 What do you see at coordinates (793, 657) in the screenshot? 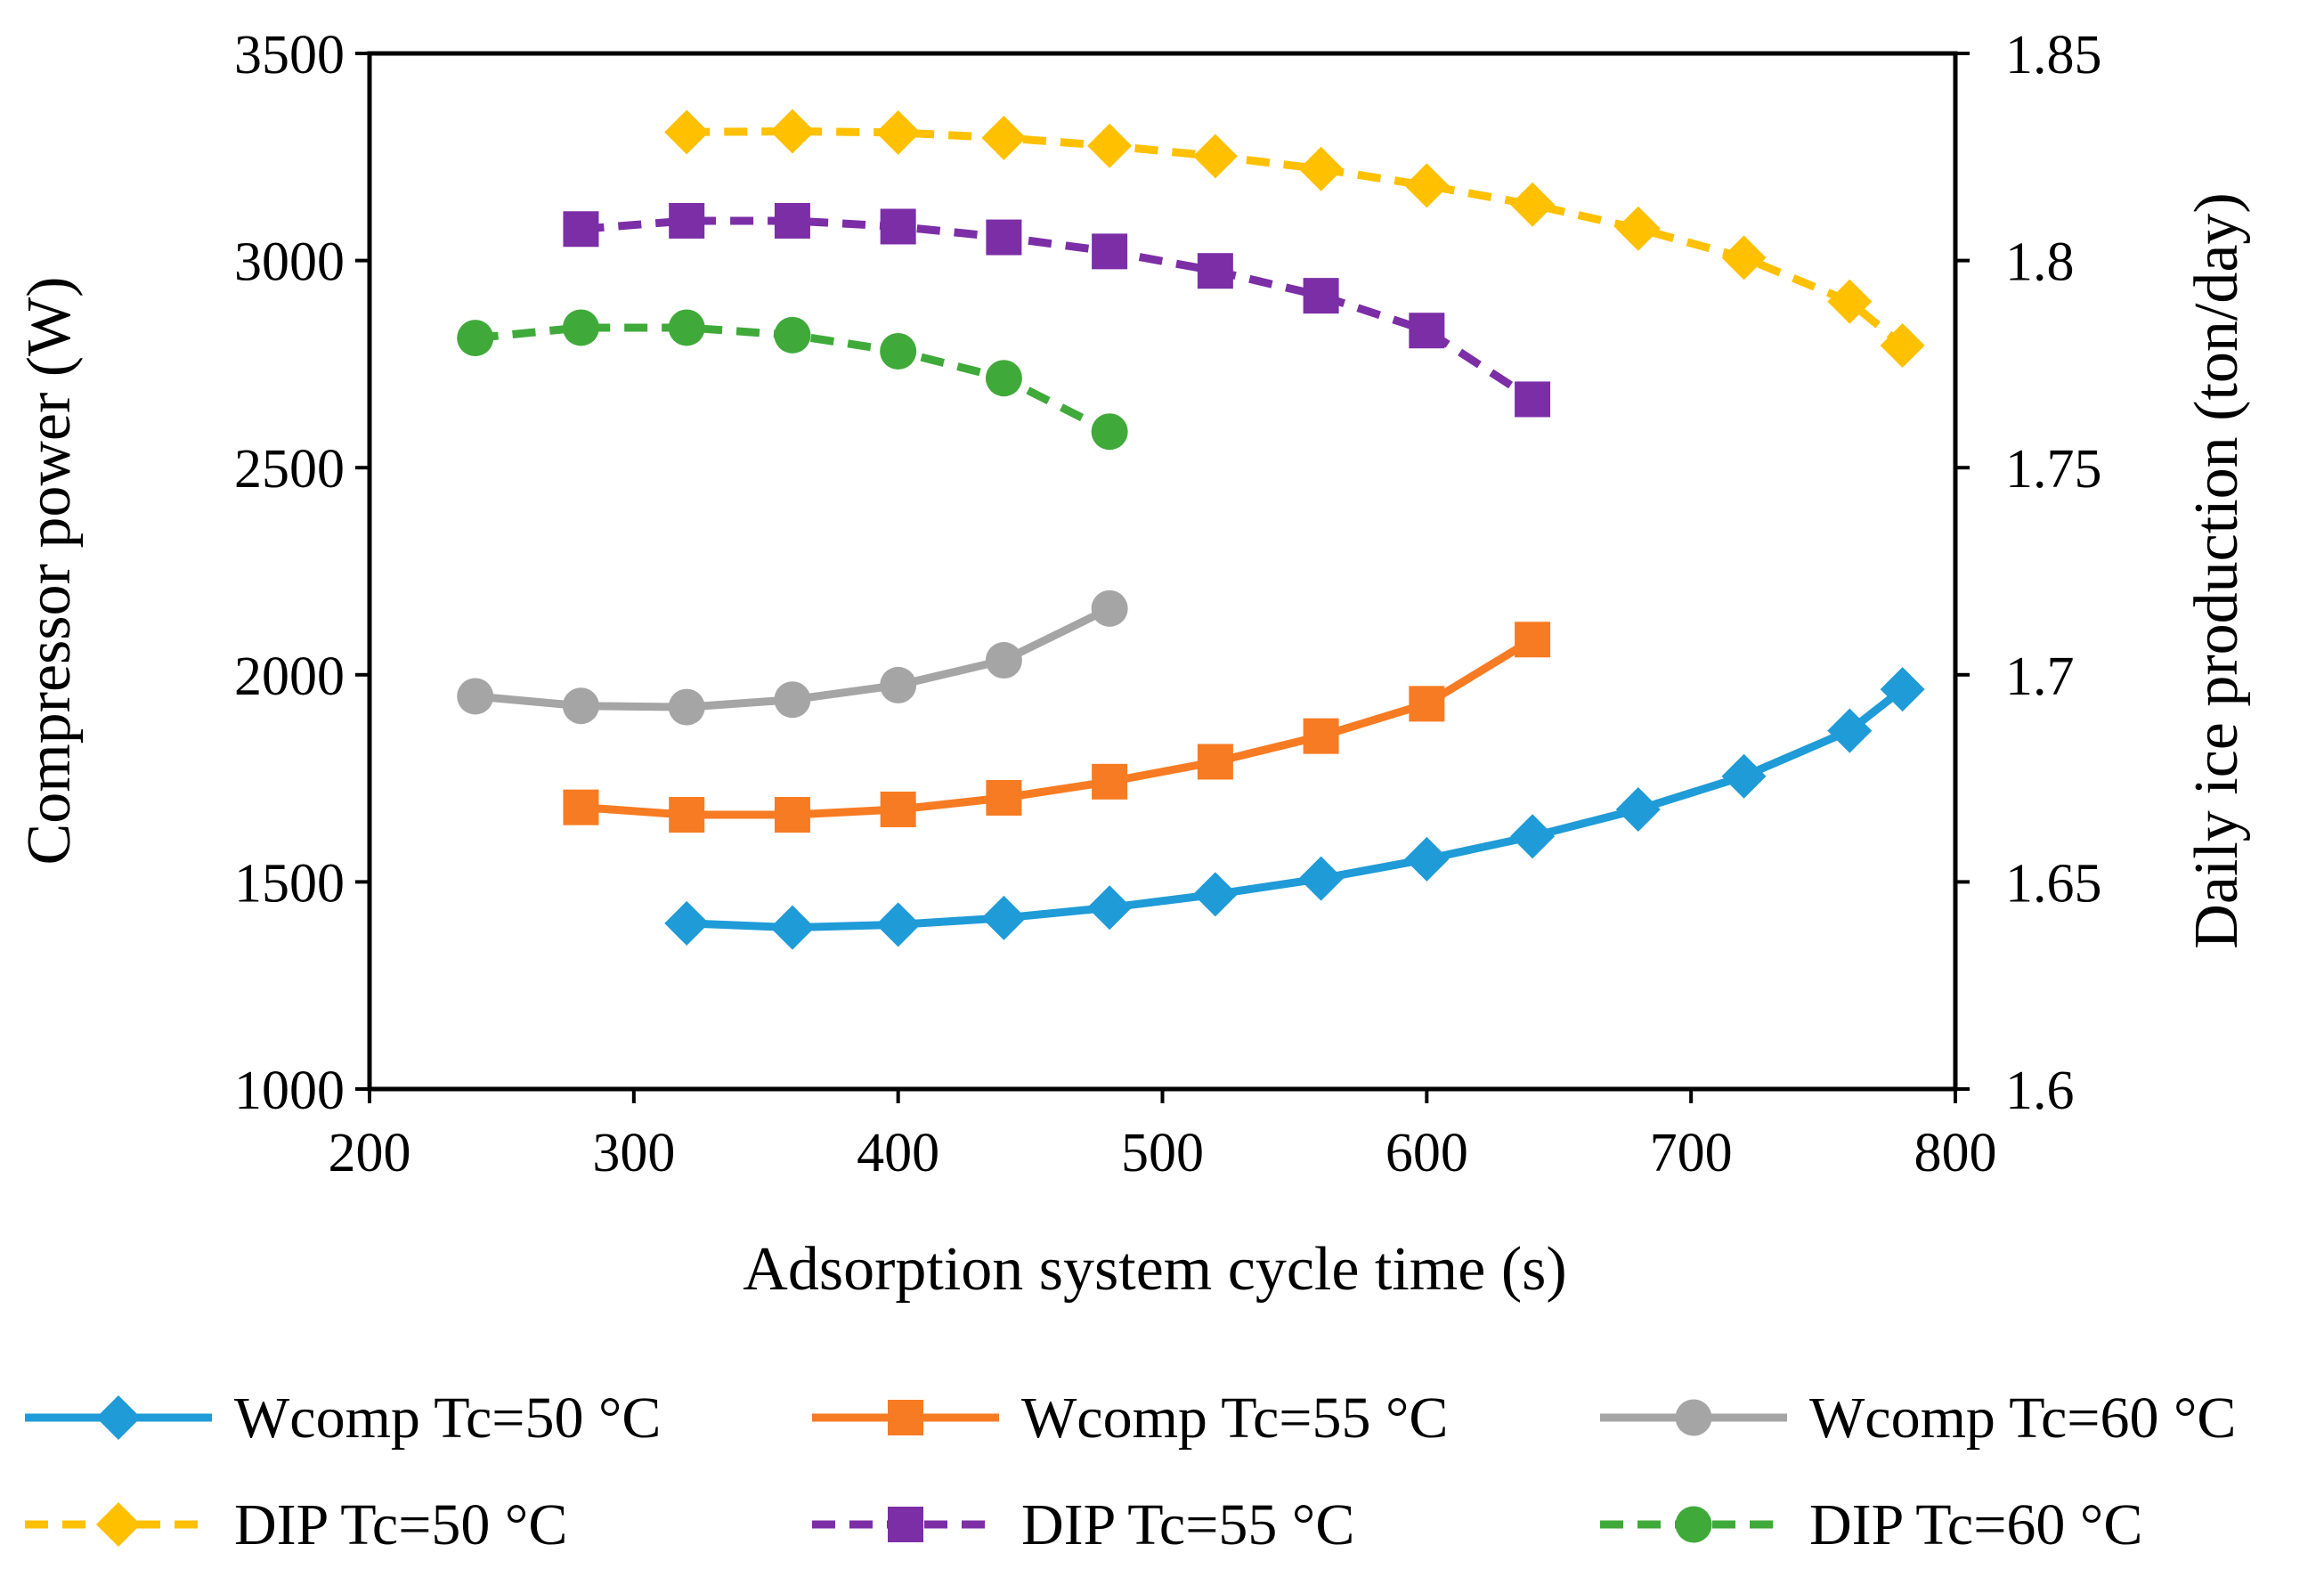
I see `series-wcomp-tc-60-c` at bounding box center [793, 657].